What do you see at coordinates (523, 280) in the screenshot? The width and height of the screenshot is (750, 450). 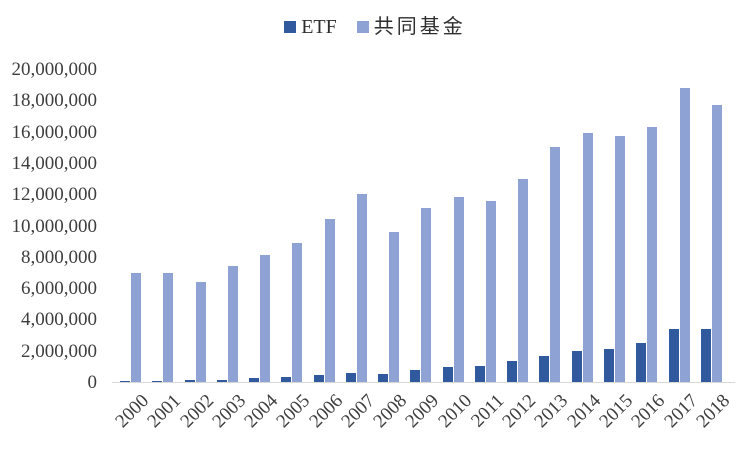 I see `bar-mutual-fund-2012` at bounding box center [523, 280].